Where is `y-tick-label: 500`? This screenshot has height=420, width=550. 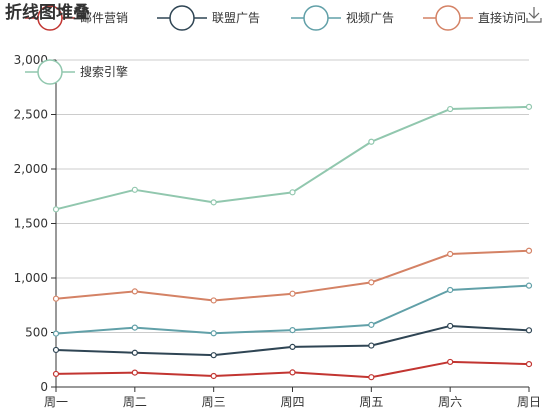 y-tick-label: 500 is located at coordinates (36, 333).